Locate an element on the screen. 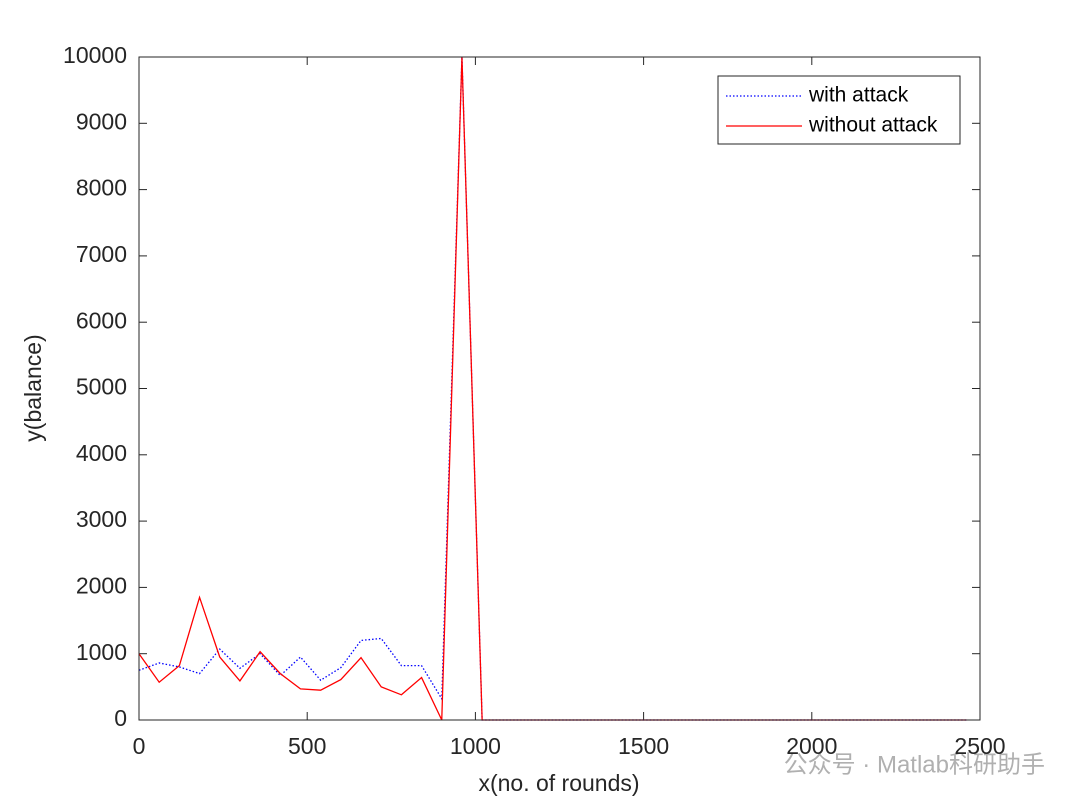  y-tick-label: 10000 is located at coordinates (95, 55).